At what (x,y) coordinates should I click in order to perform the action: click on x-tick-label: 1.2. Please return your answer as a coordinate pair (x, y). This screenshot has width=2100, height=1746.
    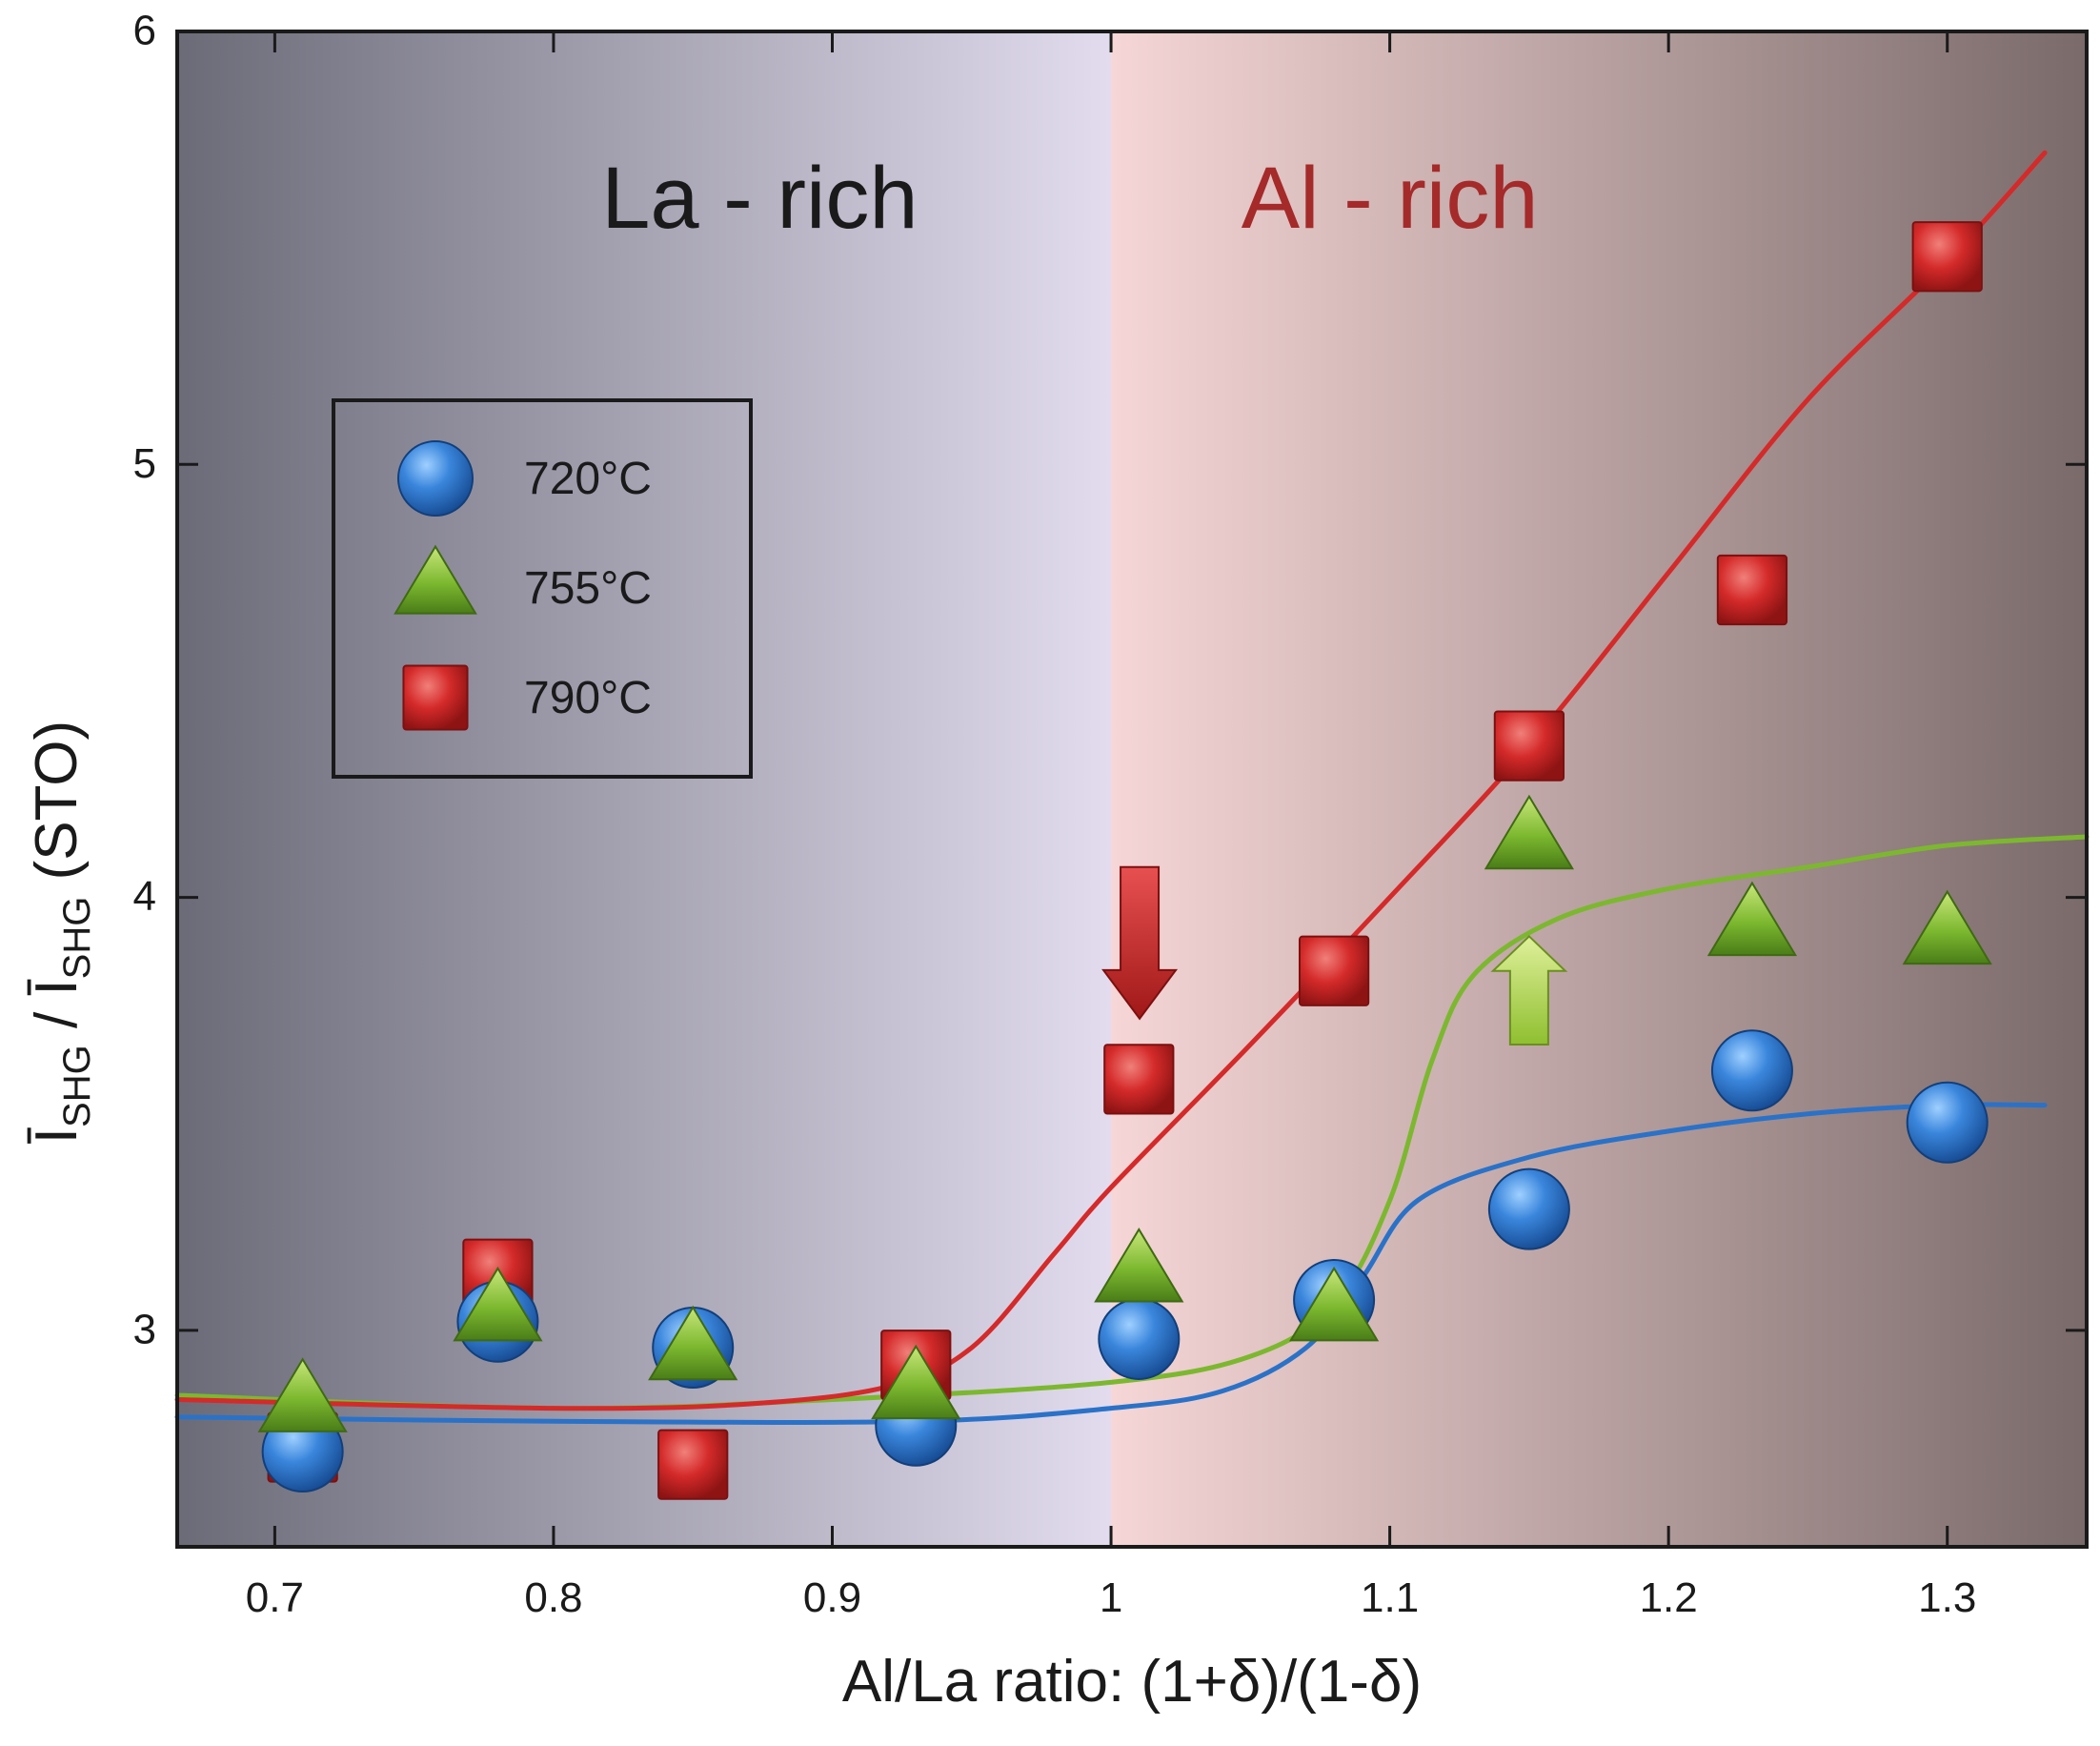
    Looking at the image, I should click on (1669, 1597).